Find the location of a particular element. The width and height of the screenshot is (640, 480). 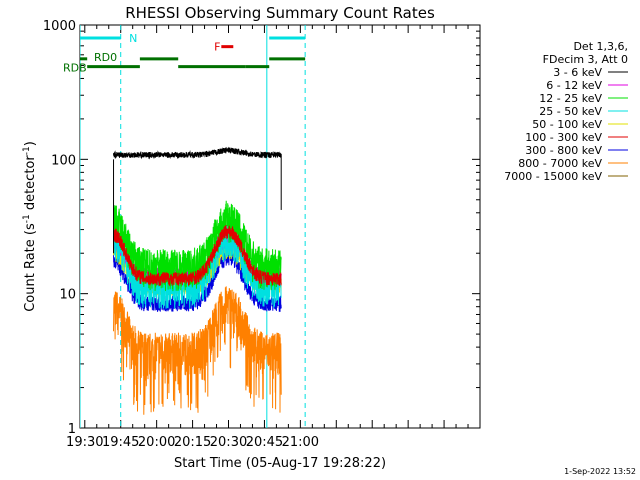

footer-date: 1-Sep-2022 13:52 is located at coordinates (600, 471).